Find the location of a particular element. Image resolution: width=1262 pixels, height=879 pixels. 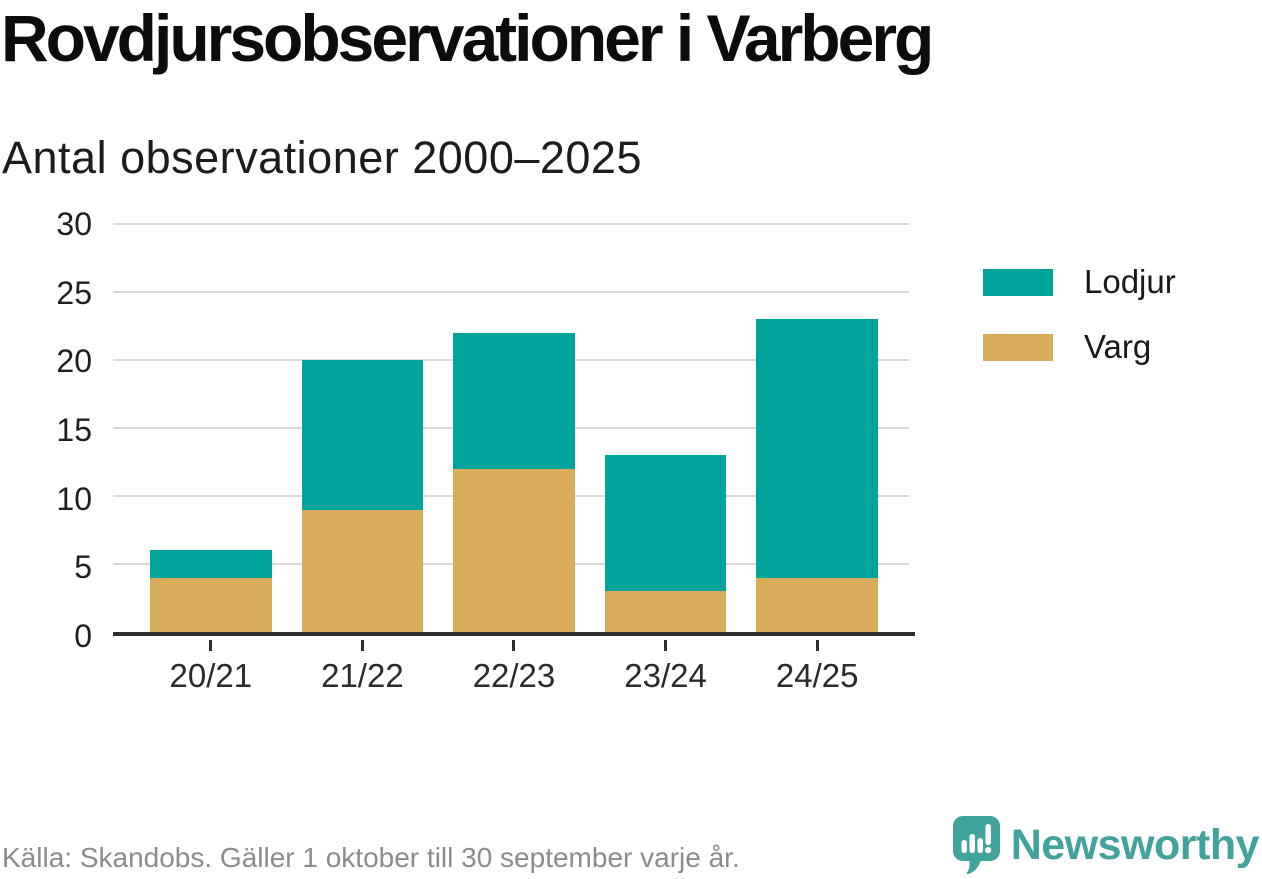

legend: Lodjur Varg is located at coordinates (1079, 328).